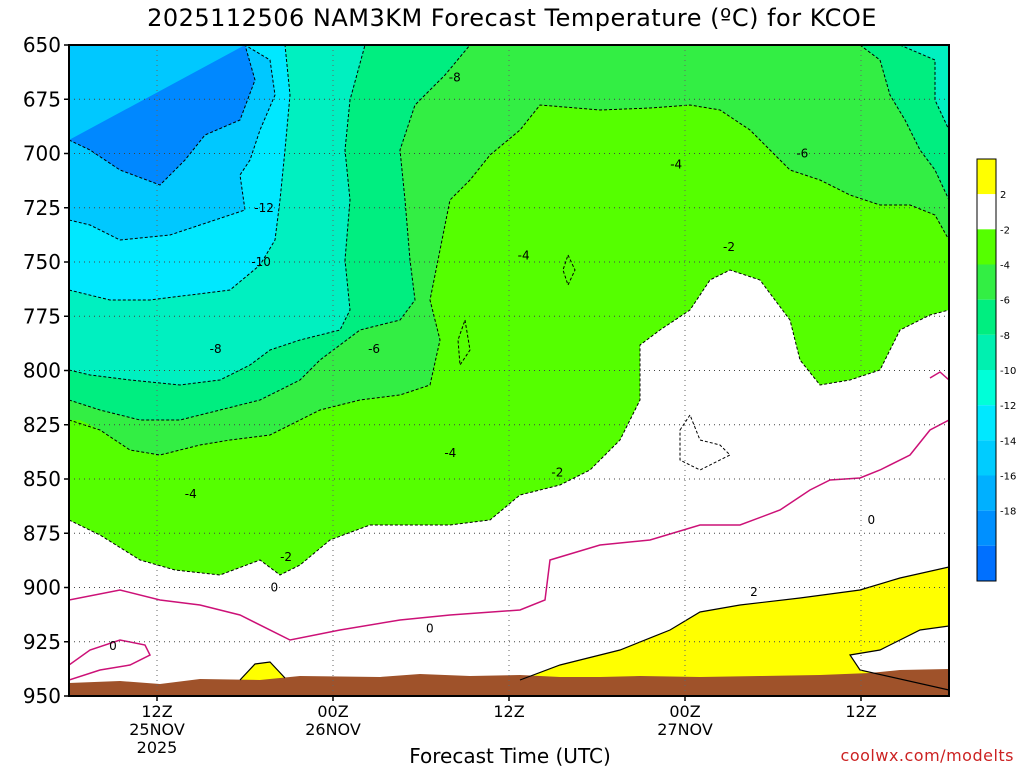  I want to click on y-tick-label: 950, so click(42, 696).